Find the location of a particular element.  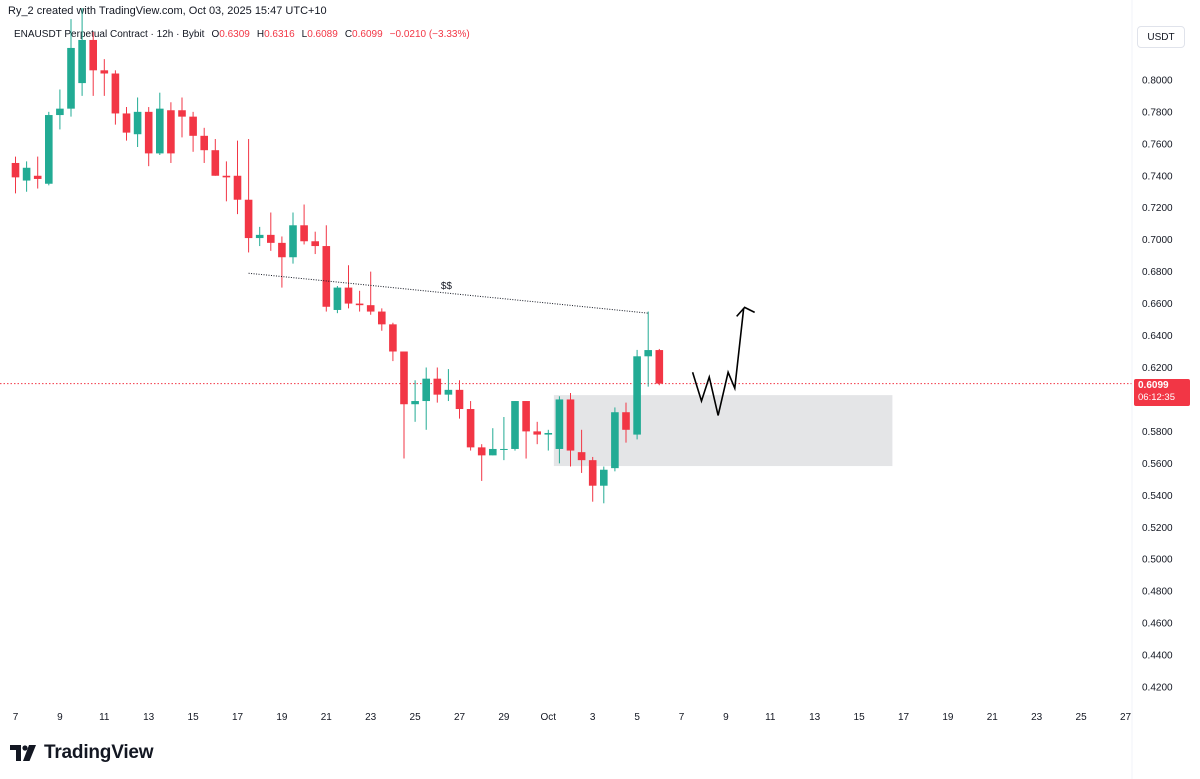

price-tick-label: 0.4200 is located at coordinates (1157, 688).